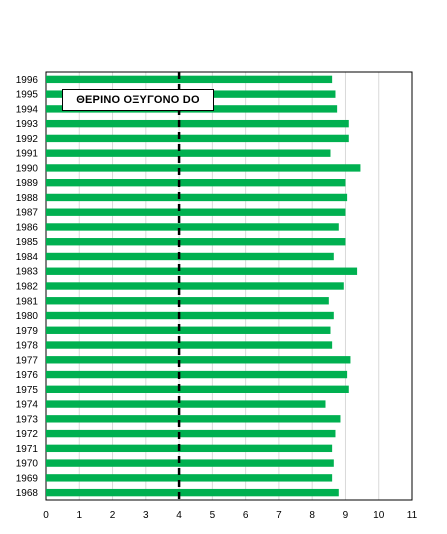  What do you see at coordinates (27, 139) in the screenshot?
I see `y-tick-label: 1992` at bounding box center [27, 139].